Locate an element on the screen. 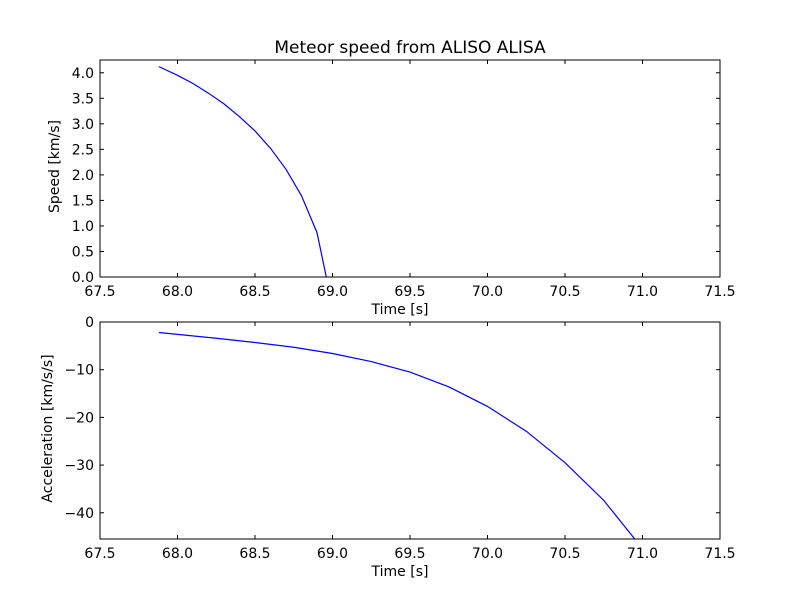  speed-y-tick-label: 0.5 is located at coordinates (83, 252).